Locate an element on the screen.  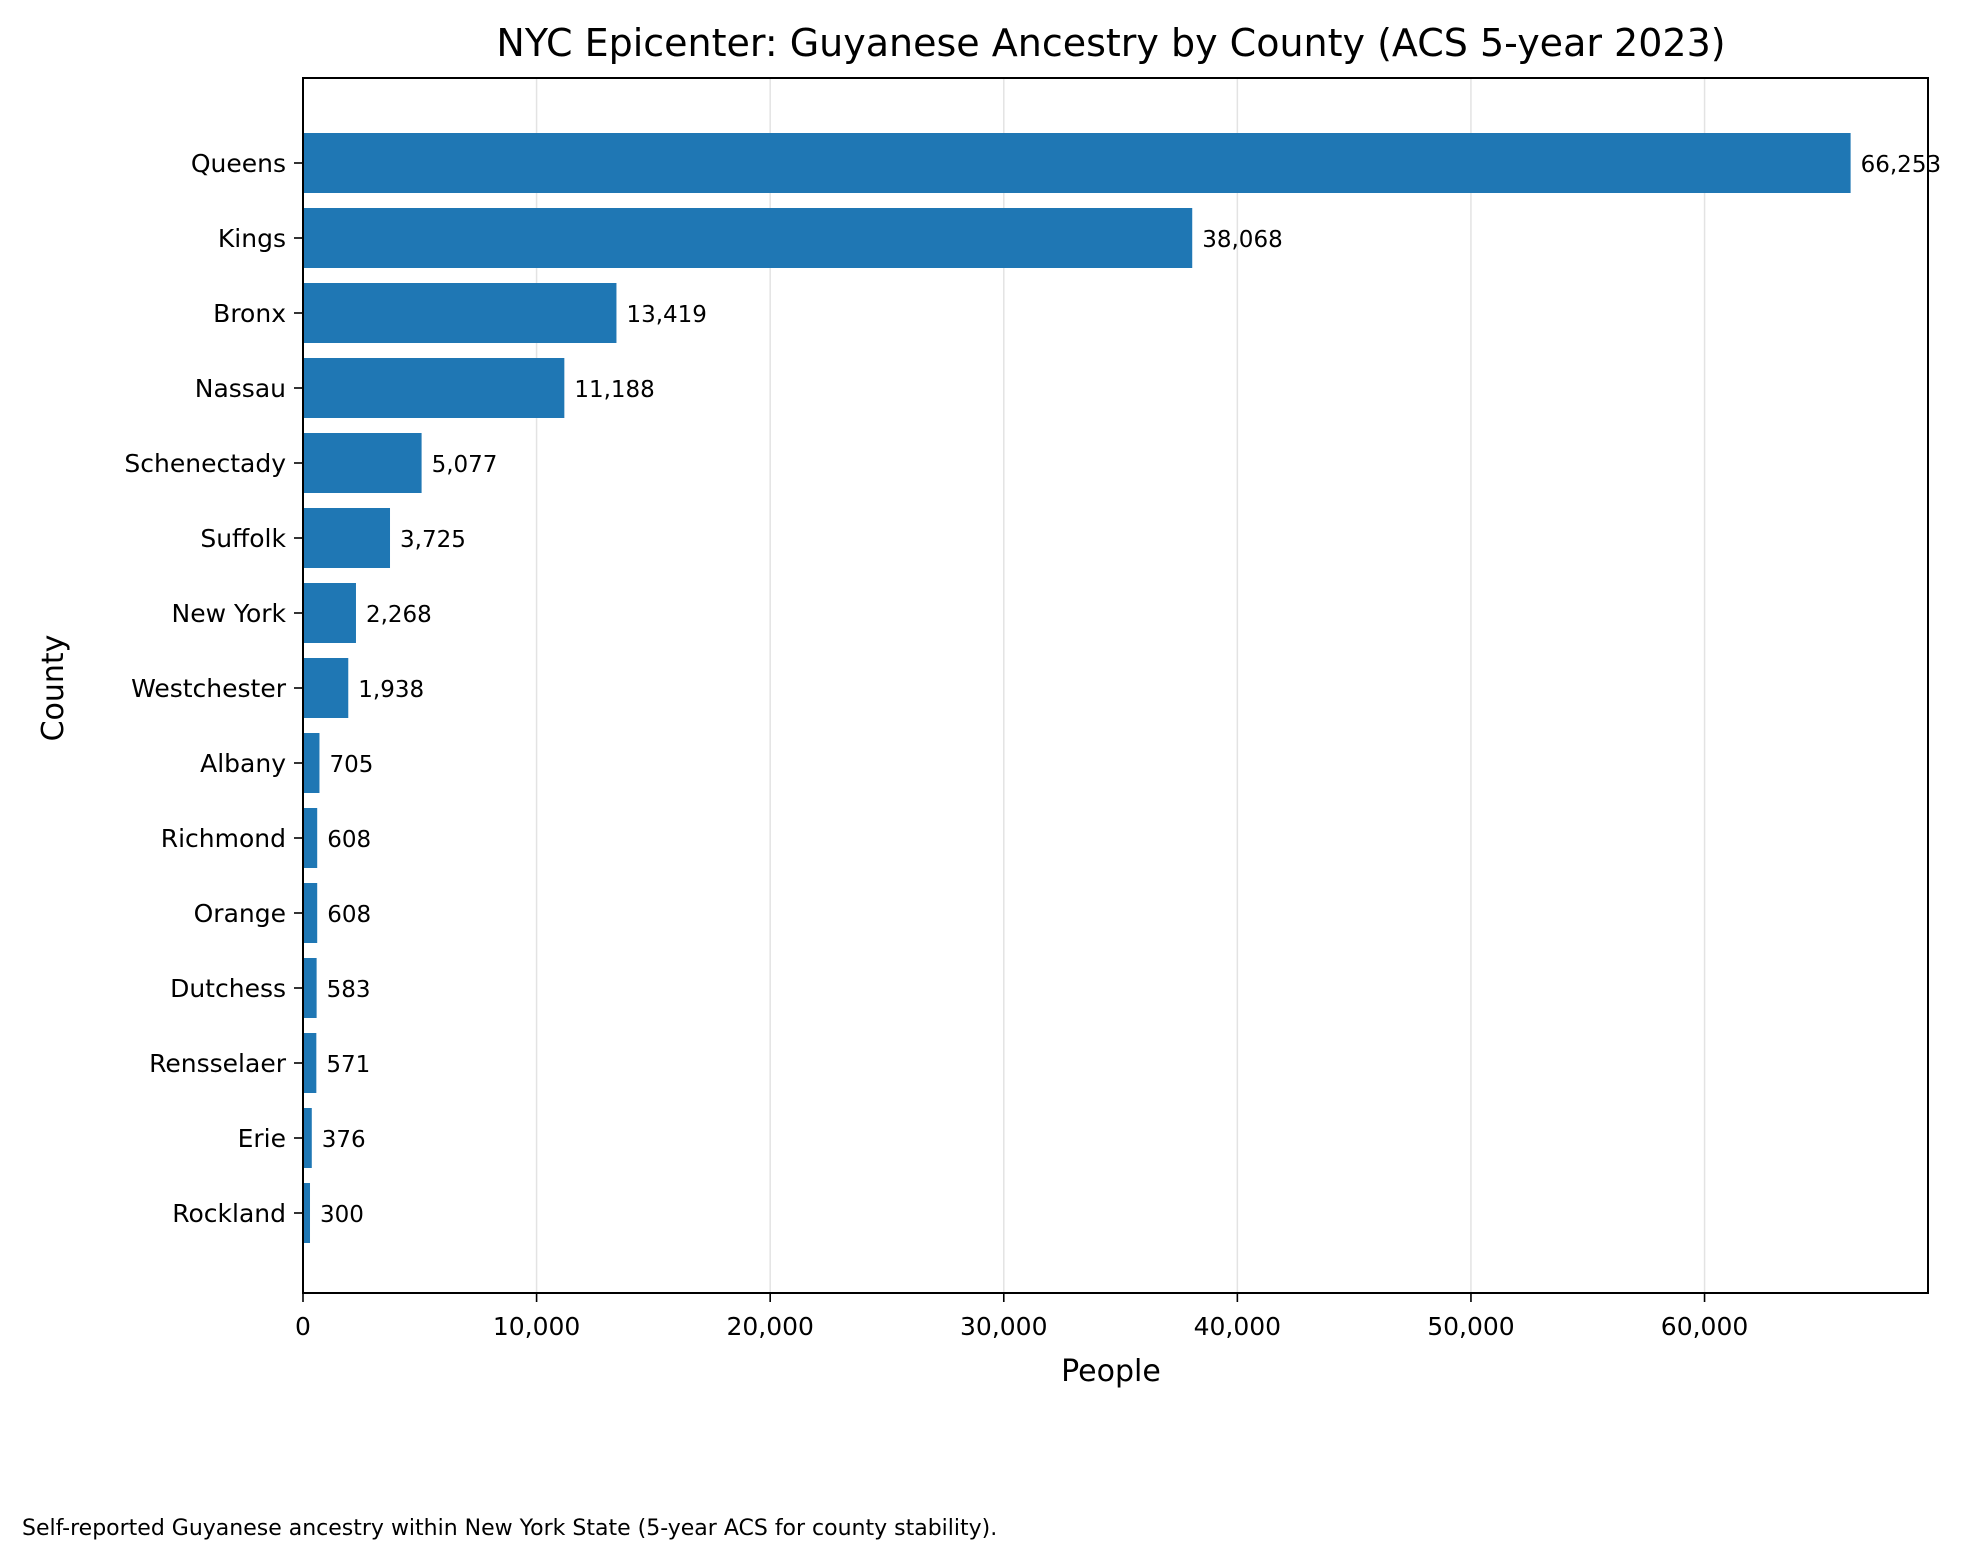
data-label: 38,068 is located at coordinates (1242, 240).